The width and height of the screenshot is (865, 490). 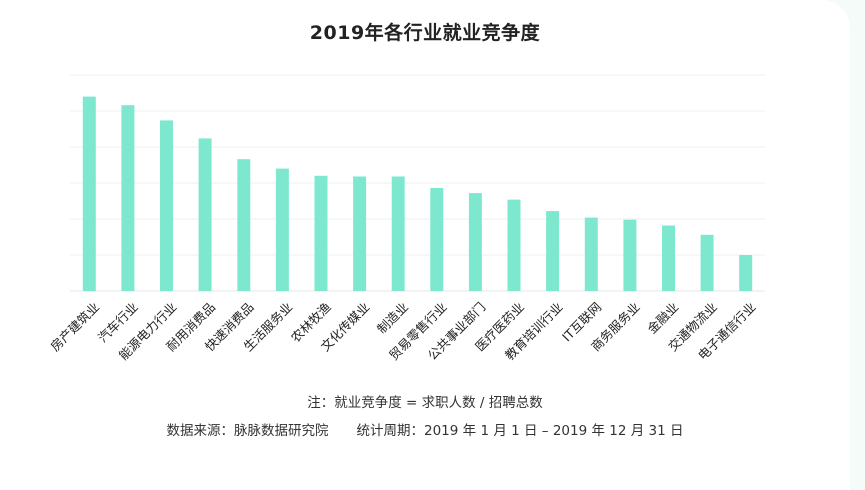 What do you see at coordinates (74, 326) in the screenshot?
I see `x-tick-label: 房产建筑业` at bounding box center [74, 326].